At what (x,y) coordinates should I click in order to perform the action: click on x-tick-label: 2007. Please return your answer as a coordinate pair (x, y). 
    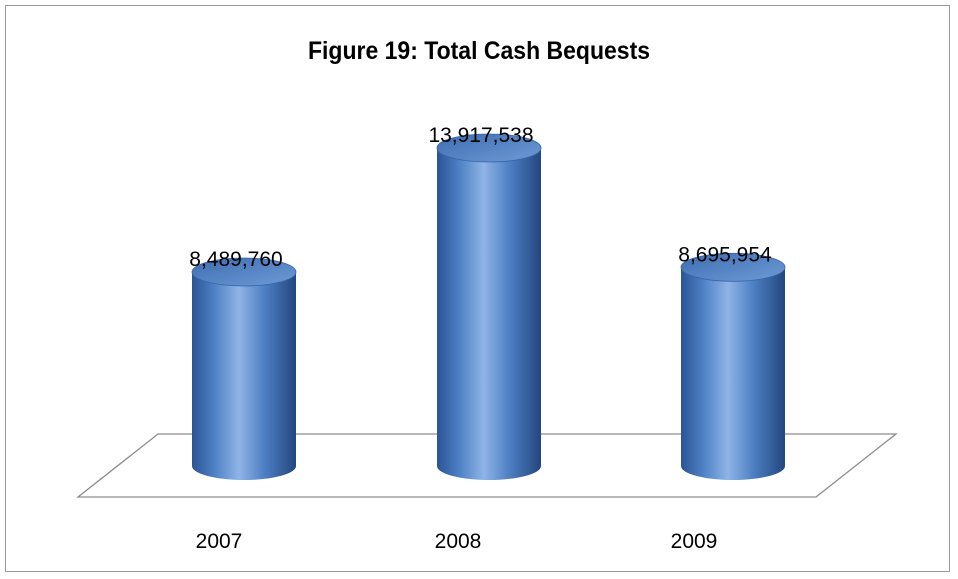
    Looking at the image, I should click on (219, 541).